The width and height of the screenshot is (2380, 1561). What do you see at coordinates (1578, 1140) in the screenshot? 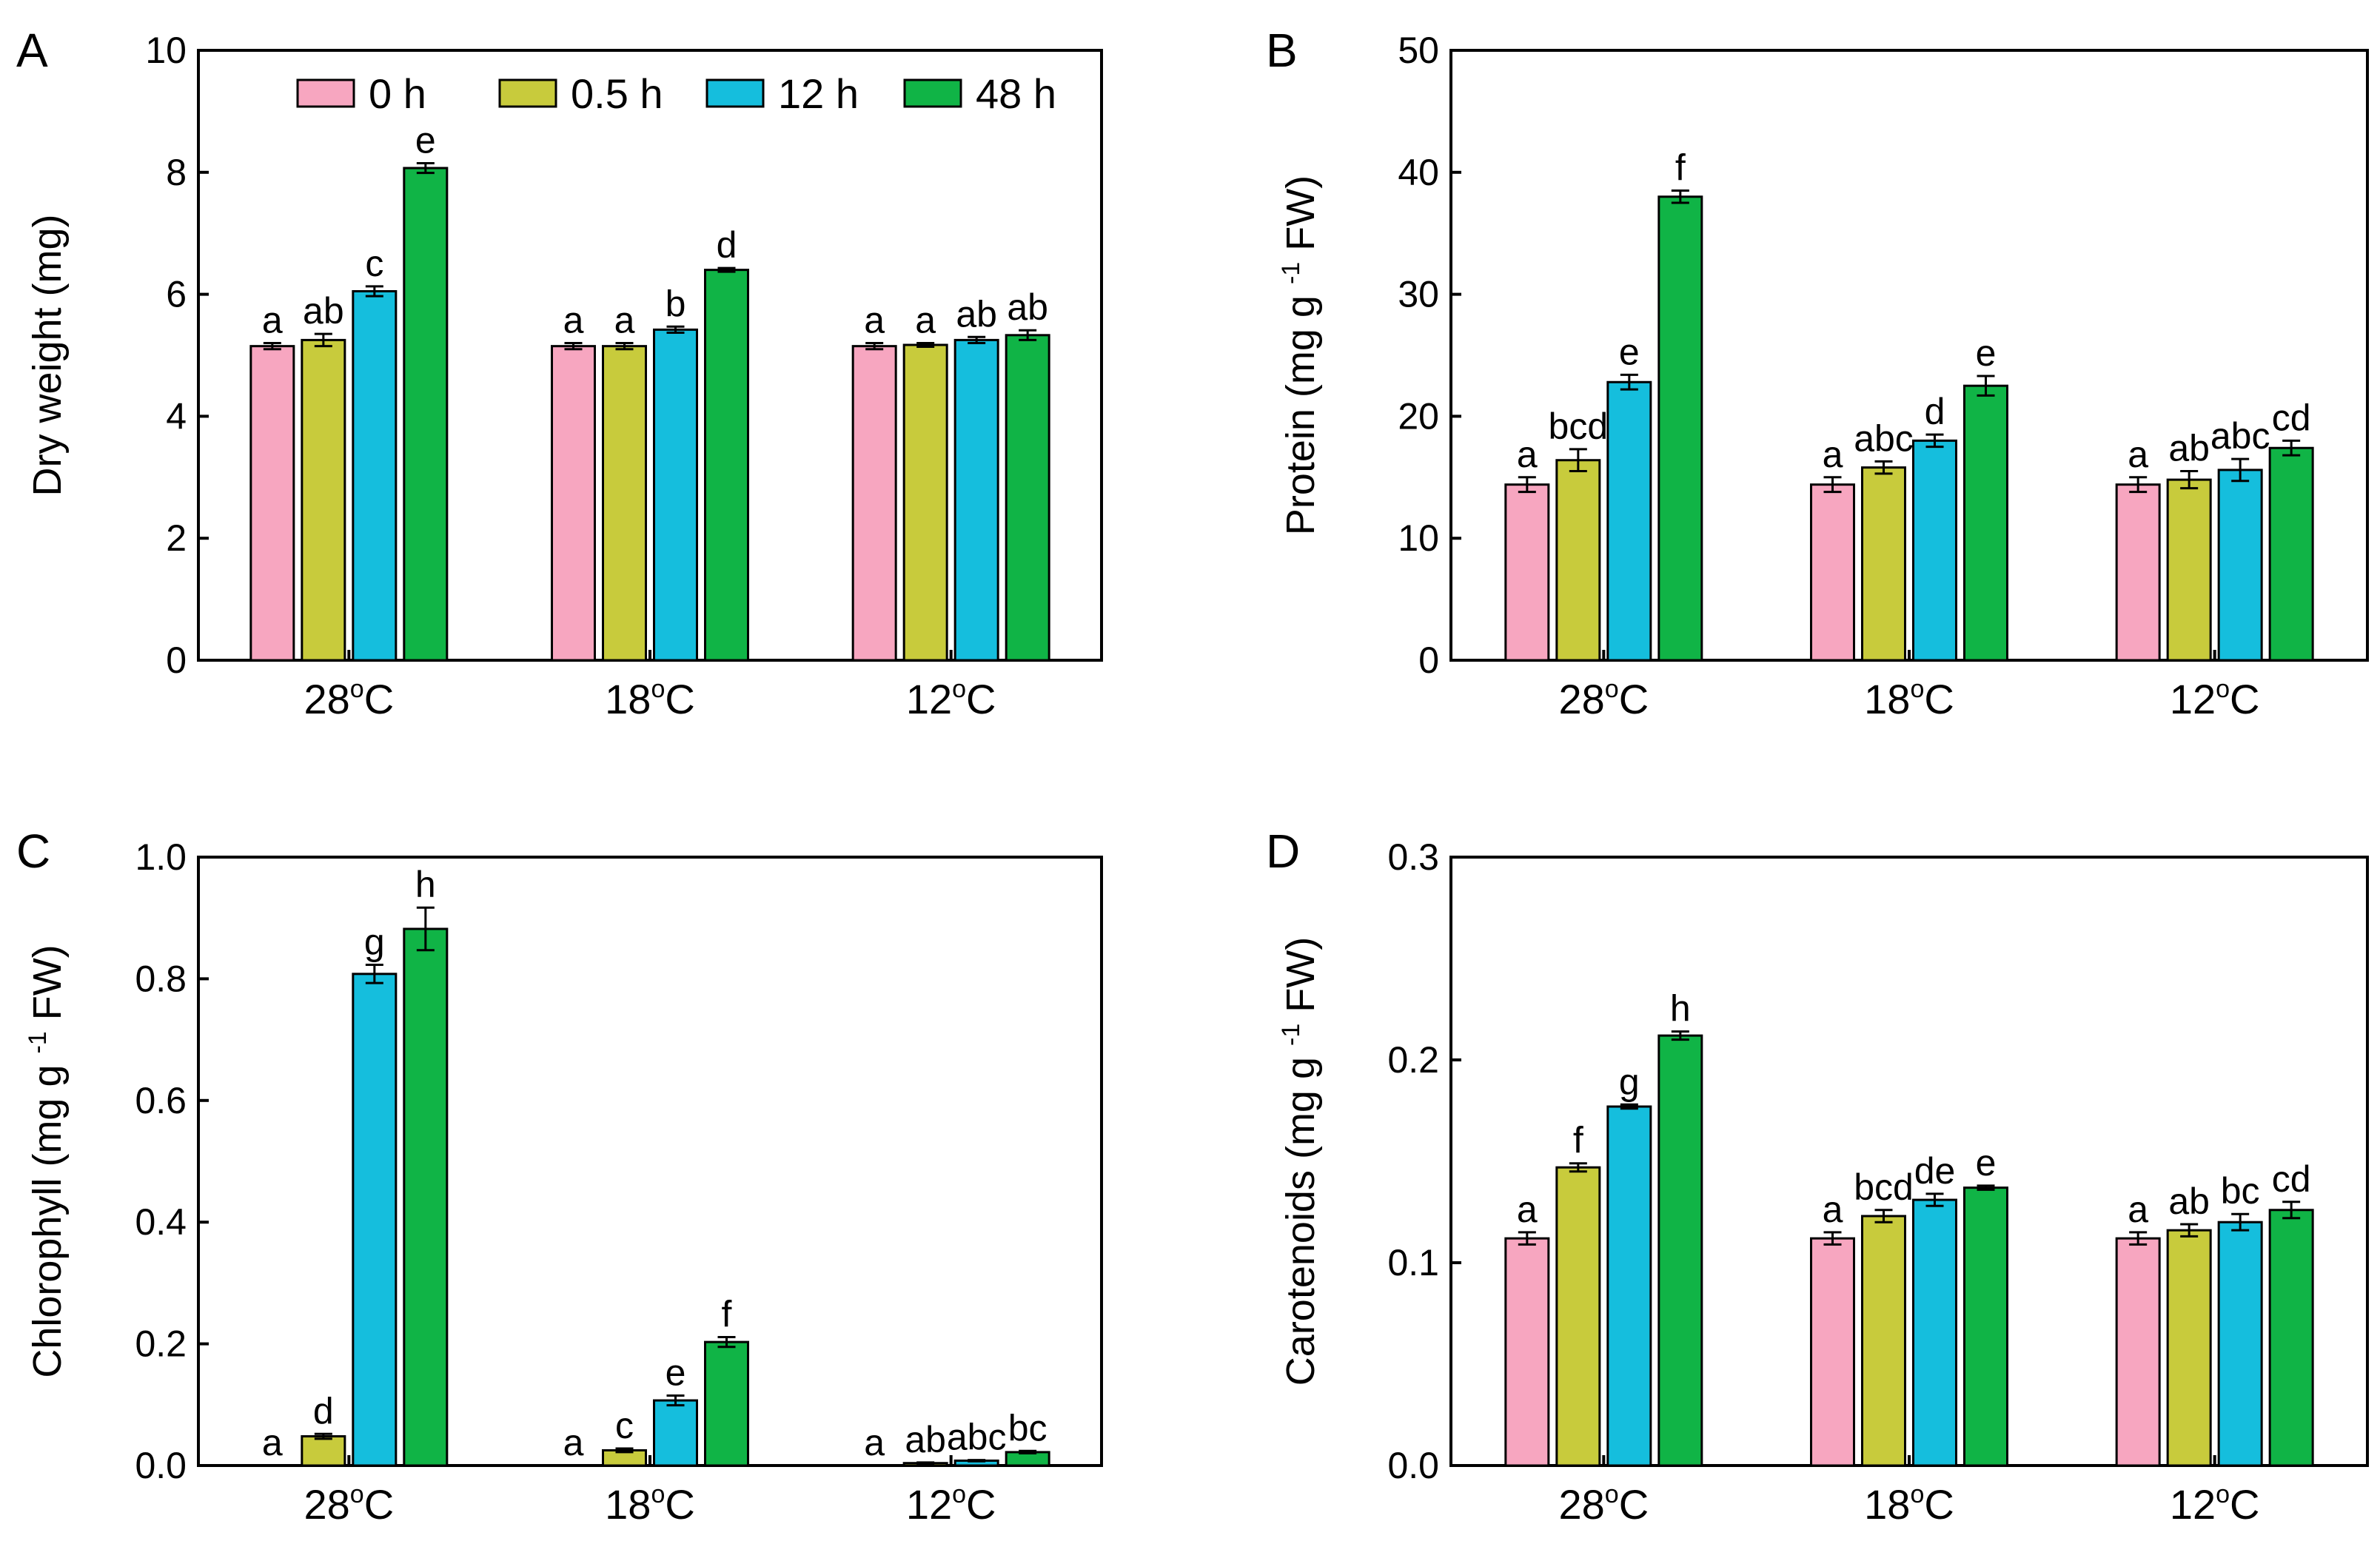
I see `significance-label: f` at bounding box center [1578, 1140].